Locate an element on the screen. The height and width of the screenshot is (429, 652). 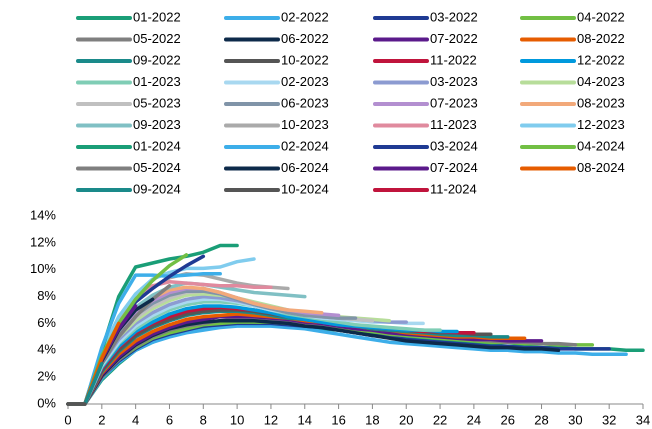
legend-label: 12-2022 is located at coordinates (601, 59).